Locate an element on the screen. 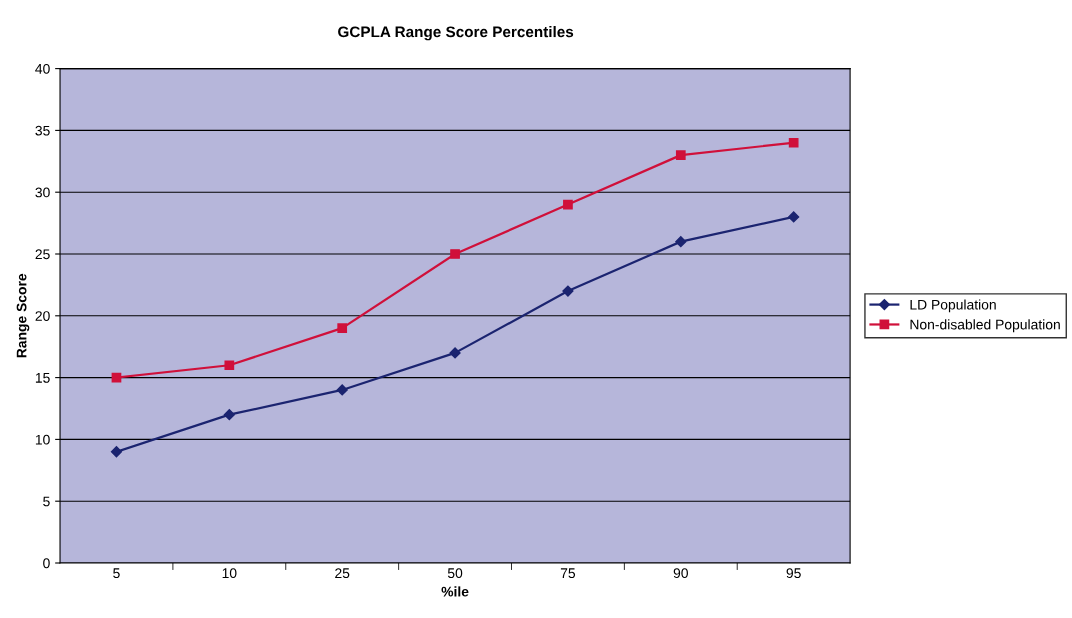 This screenshot has width=1072, height=618. legend-label: LD Population is located at coordinates (953, 306).